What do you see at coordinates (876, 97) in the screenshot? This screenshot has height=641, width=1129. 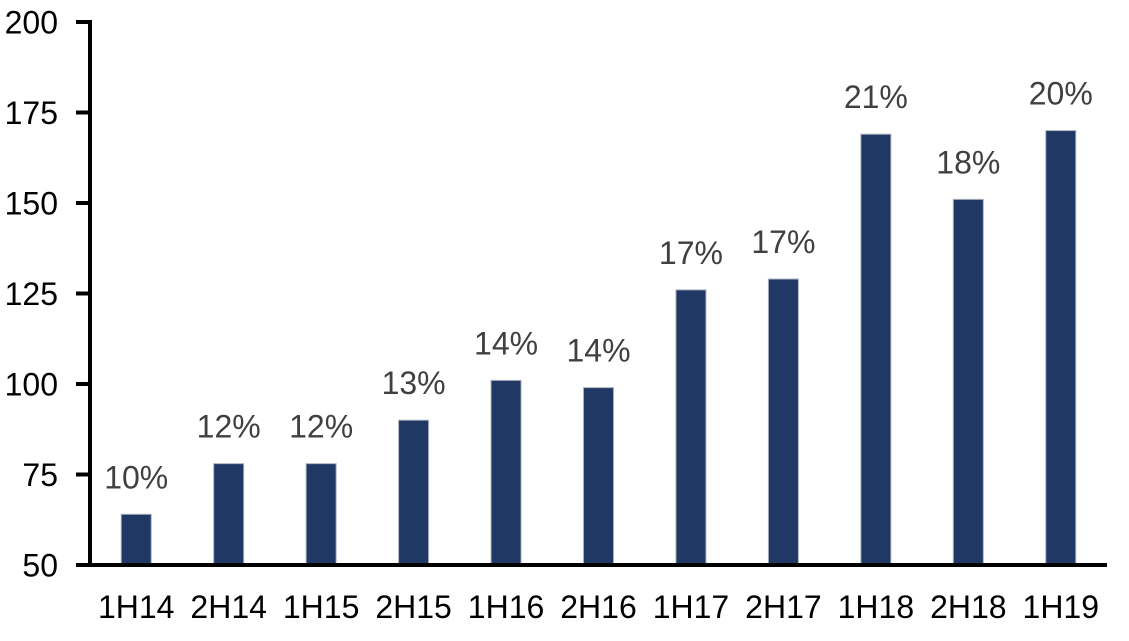 I see `bar-value-label: 21%` at bounding box center [876, 97].